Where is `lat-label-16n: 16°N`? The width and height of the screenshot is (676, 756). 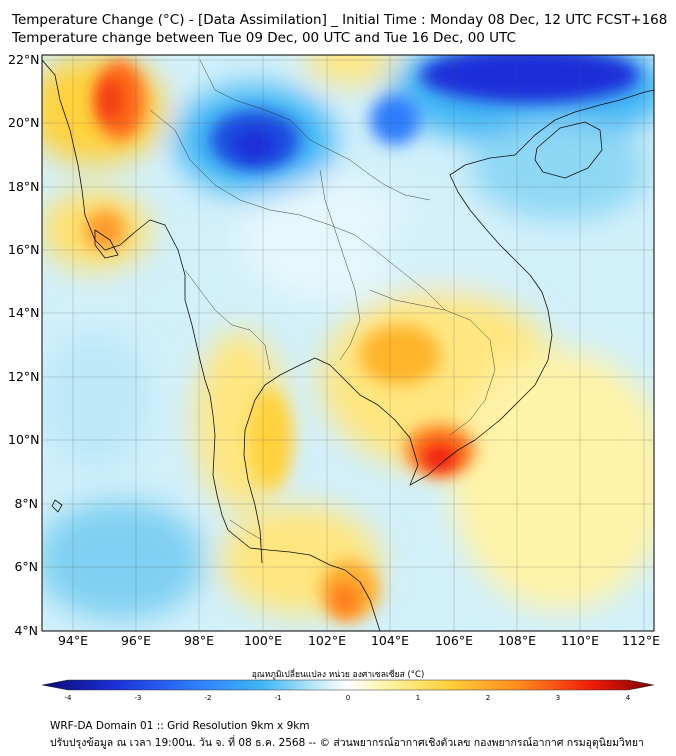
lat-label-16n: 16°N is located at coordinates (24, 249).